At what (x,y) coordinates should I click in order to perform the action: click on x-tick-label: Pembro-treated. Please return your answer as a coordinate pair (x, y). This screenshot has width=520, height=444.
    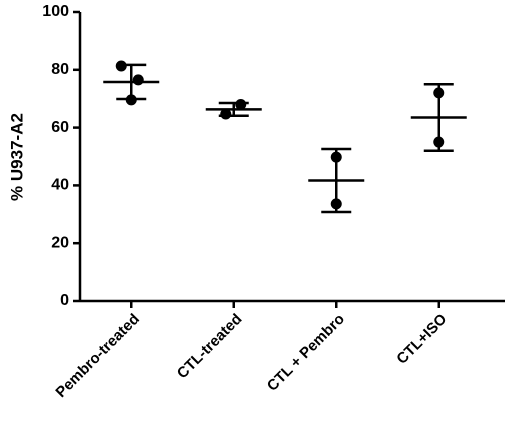
    Looking at the image, I should click on (97, 356).